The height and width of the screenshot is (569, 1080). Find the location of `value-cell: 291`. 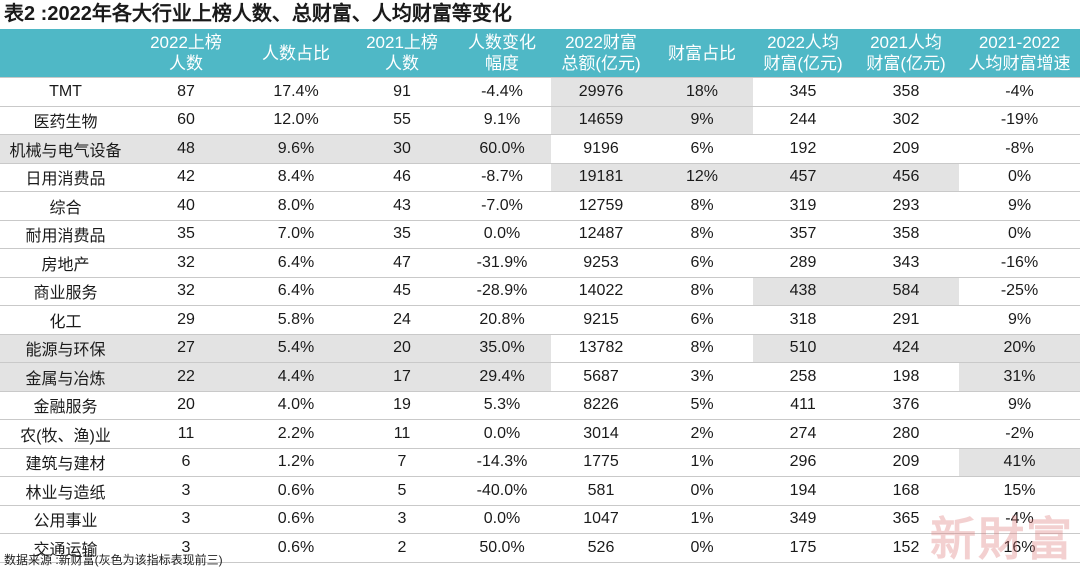

value-cell: 291 is located at coordinates (906, 320).